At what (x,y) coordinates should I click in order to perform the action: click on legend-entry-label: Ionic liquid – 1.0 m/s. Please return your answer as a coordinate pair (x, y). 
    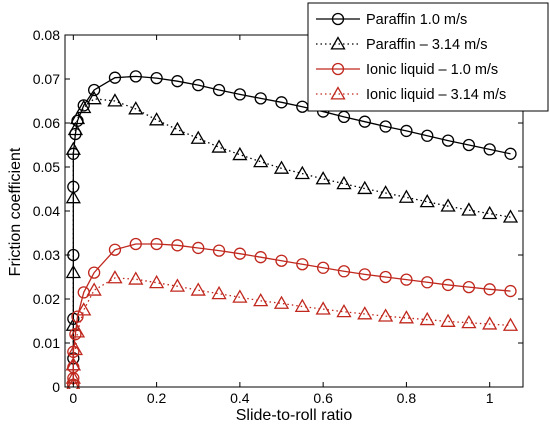
    Looking at the image, I should click on (432, 70).